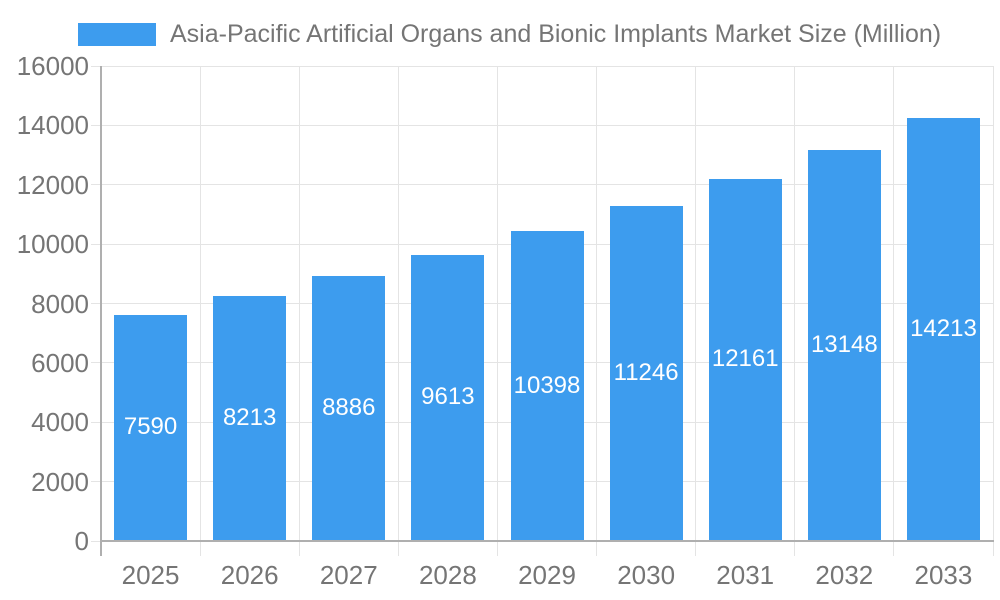  Describe the element at coordinates (52, 66) in the screenshot. I see `y-tick-label: 16000` at that location.